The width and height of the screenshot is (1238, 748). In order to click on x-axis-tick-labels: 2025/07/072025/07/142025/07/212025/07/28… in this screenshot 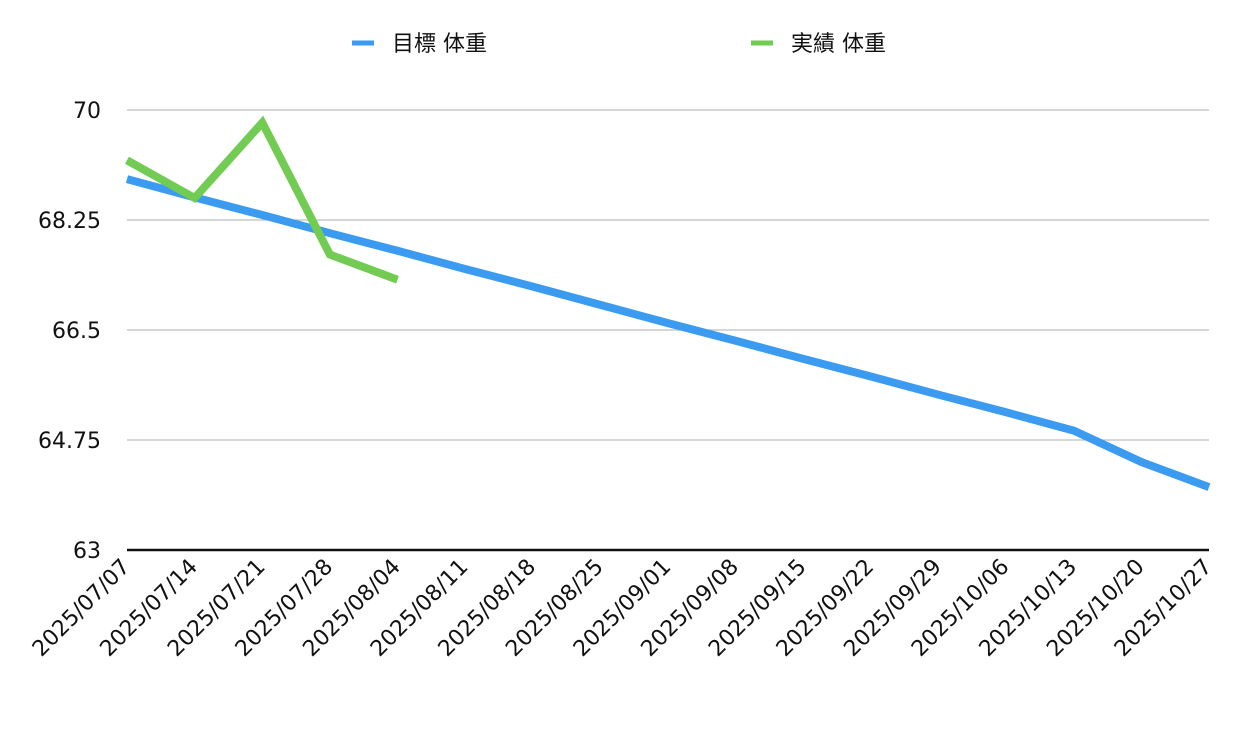, I will do `click(622, 608)`.